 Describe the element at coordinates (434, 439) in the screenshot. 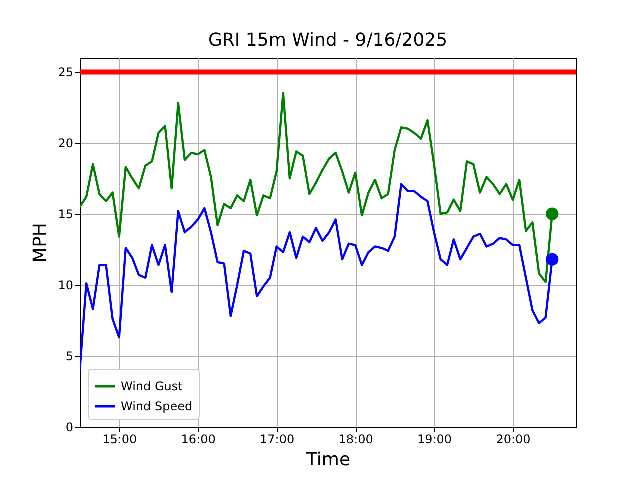

I see `x-tick-label: 19:00` at that location.